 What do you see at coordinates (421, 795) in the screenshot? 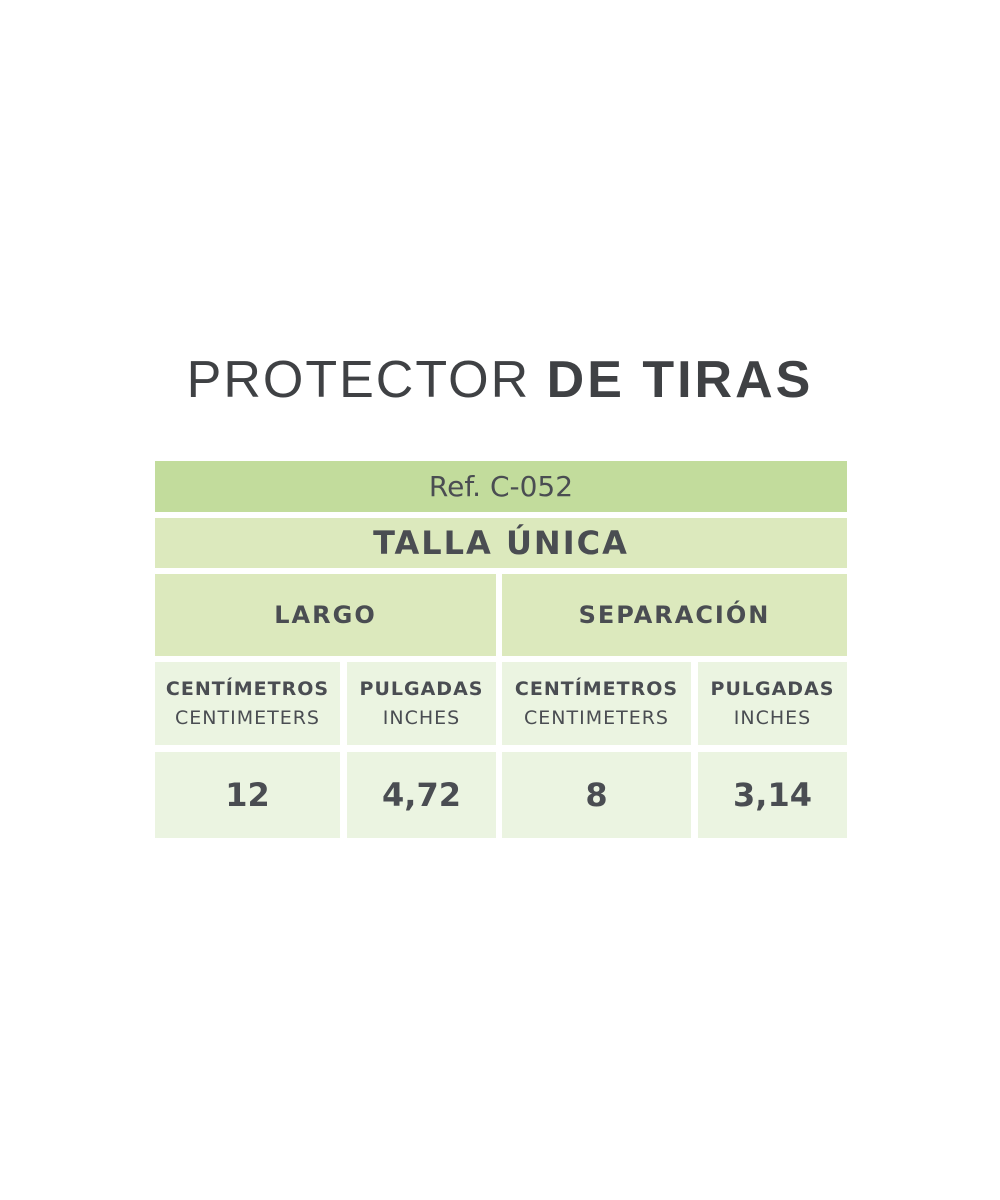
I see `value-cell: 4,72` at bounding box center [421, 795].